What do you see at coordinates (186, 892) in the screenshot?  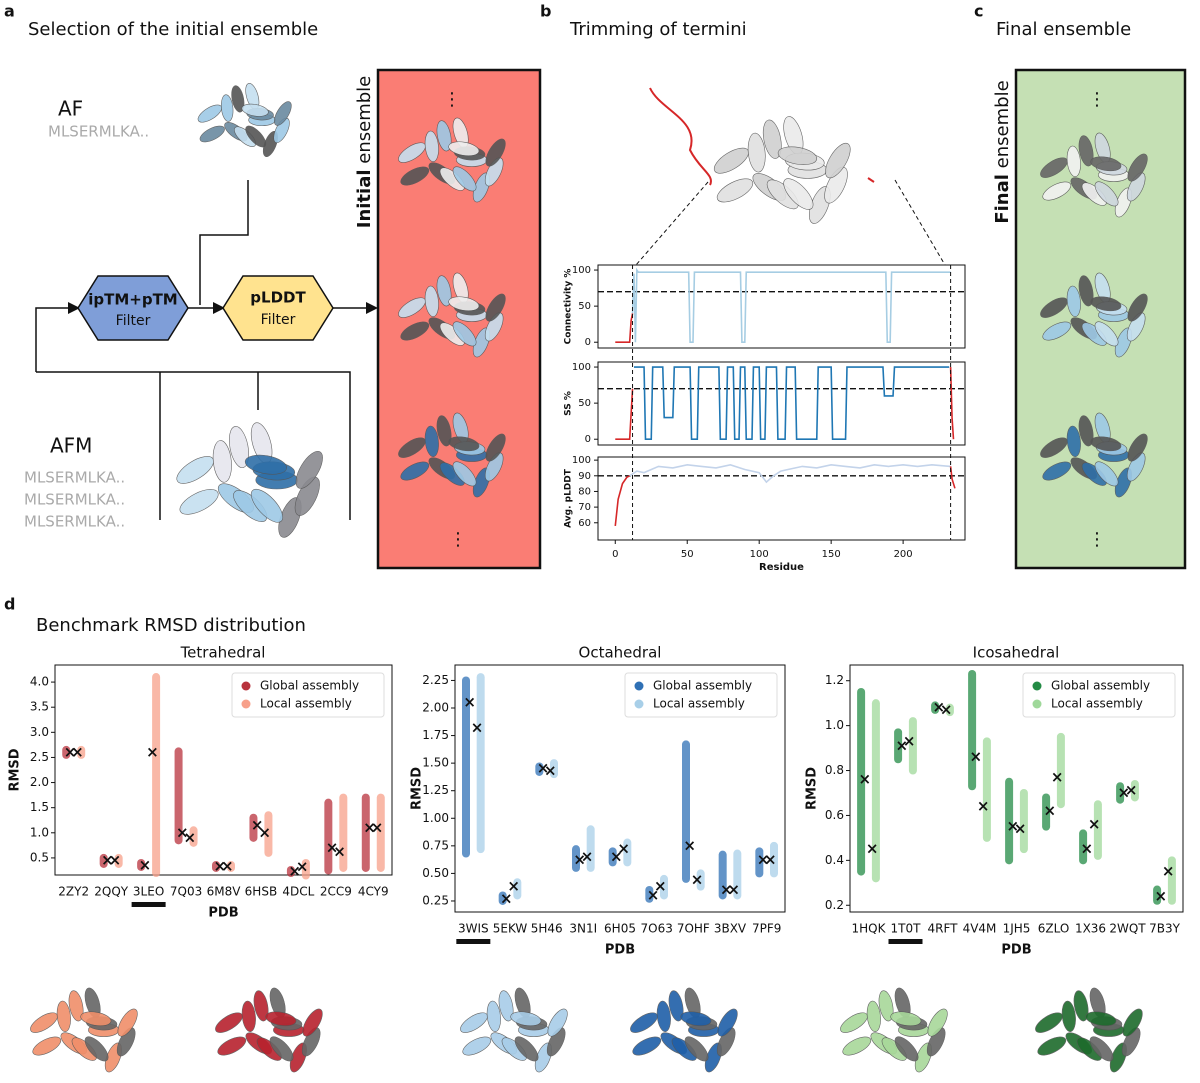 I see `x-tick-label: 7Q03` at bounding box center [186, 892].